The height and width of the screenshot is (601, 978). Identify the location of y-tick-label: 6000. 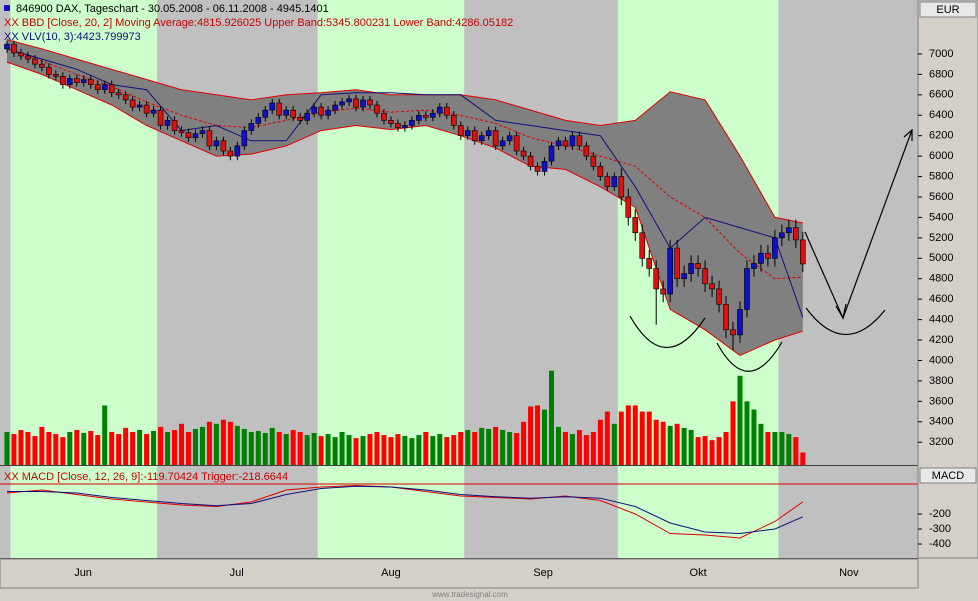
(941, 156).